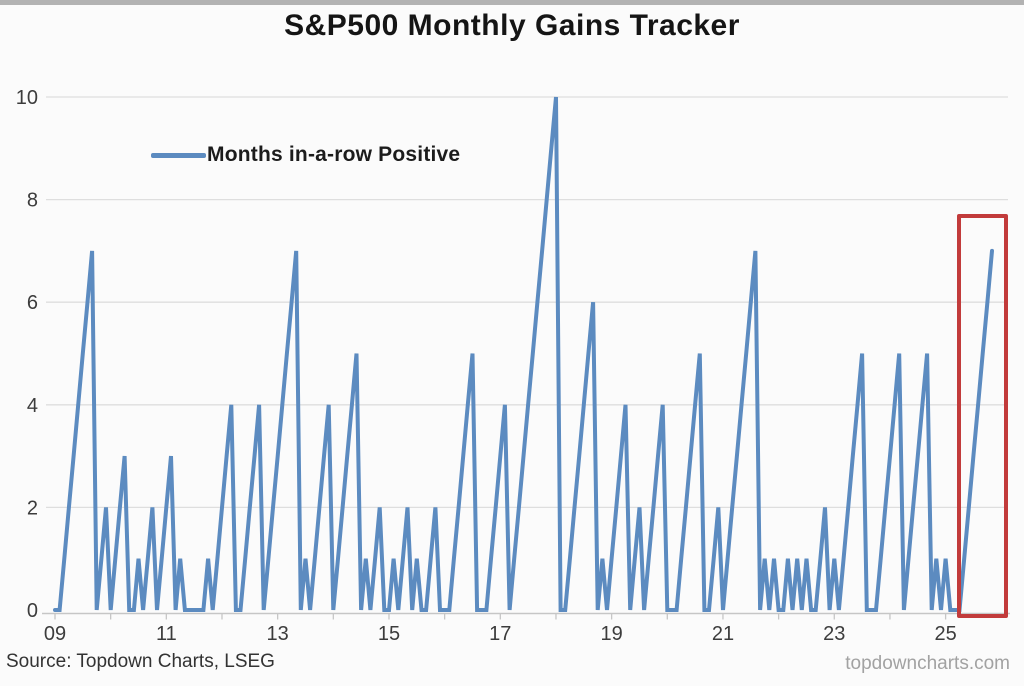  What do you see at coordinates (32, 201) in the screenshot?
I see `y-tick-label: 8` at bounding box center [32, 201].